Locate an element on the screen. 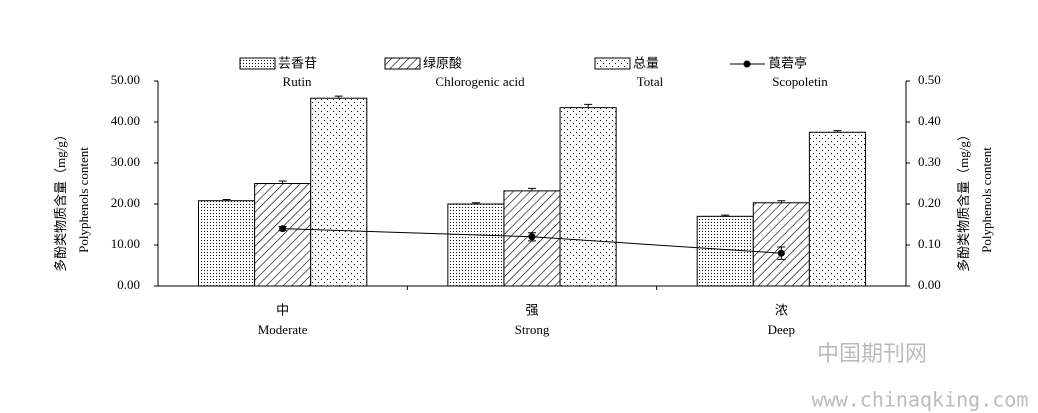 The width and height of the screenshot is (1038, 413). legend-label: 芸香苷 is located at coordinates (297, 64).